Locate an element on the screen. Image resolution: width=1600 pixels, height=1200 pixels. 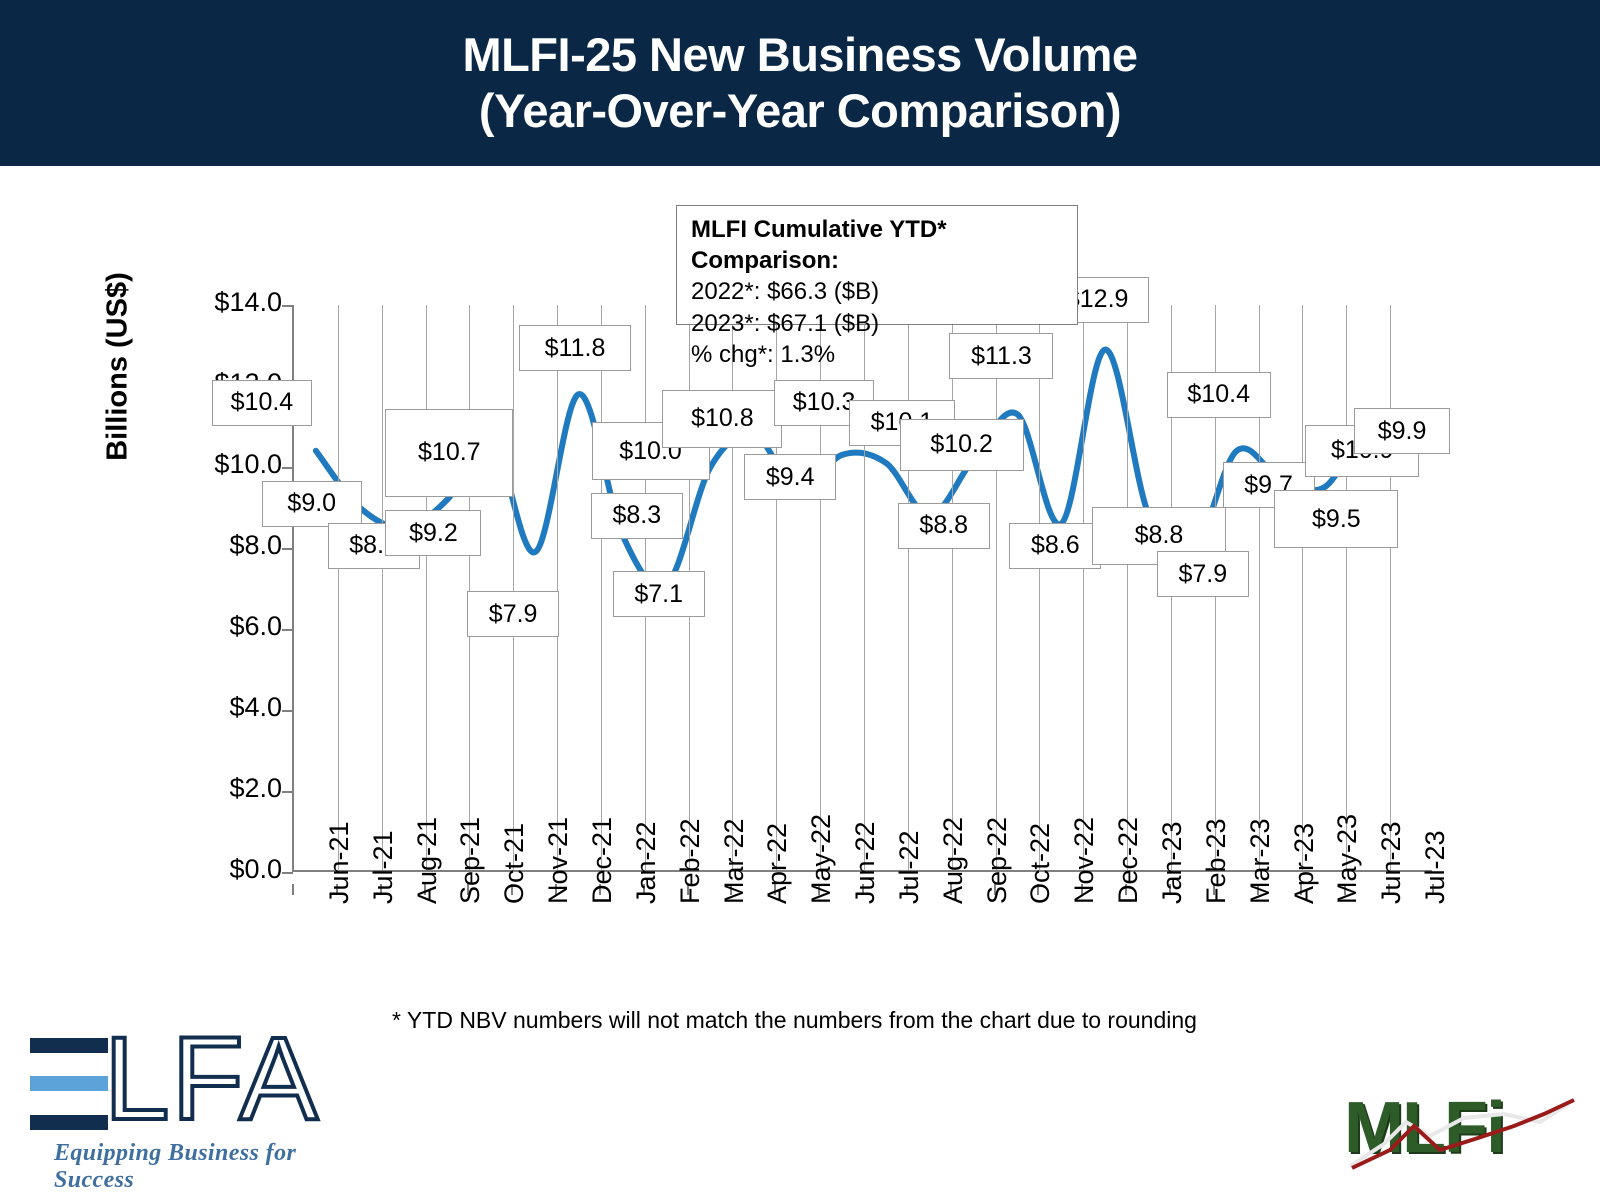
data-point-label: $9.0 is located at coordinates (311, 503).